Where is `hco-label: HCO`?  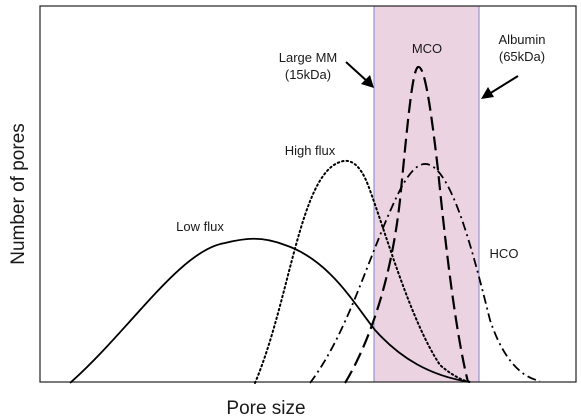
hco-label: HCO is located at coordinates (504, 253).